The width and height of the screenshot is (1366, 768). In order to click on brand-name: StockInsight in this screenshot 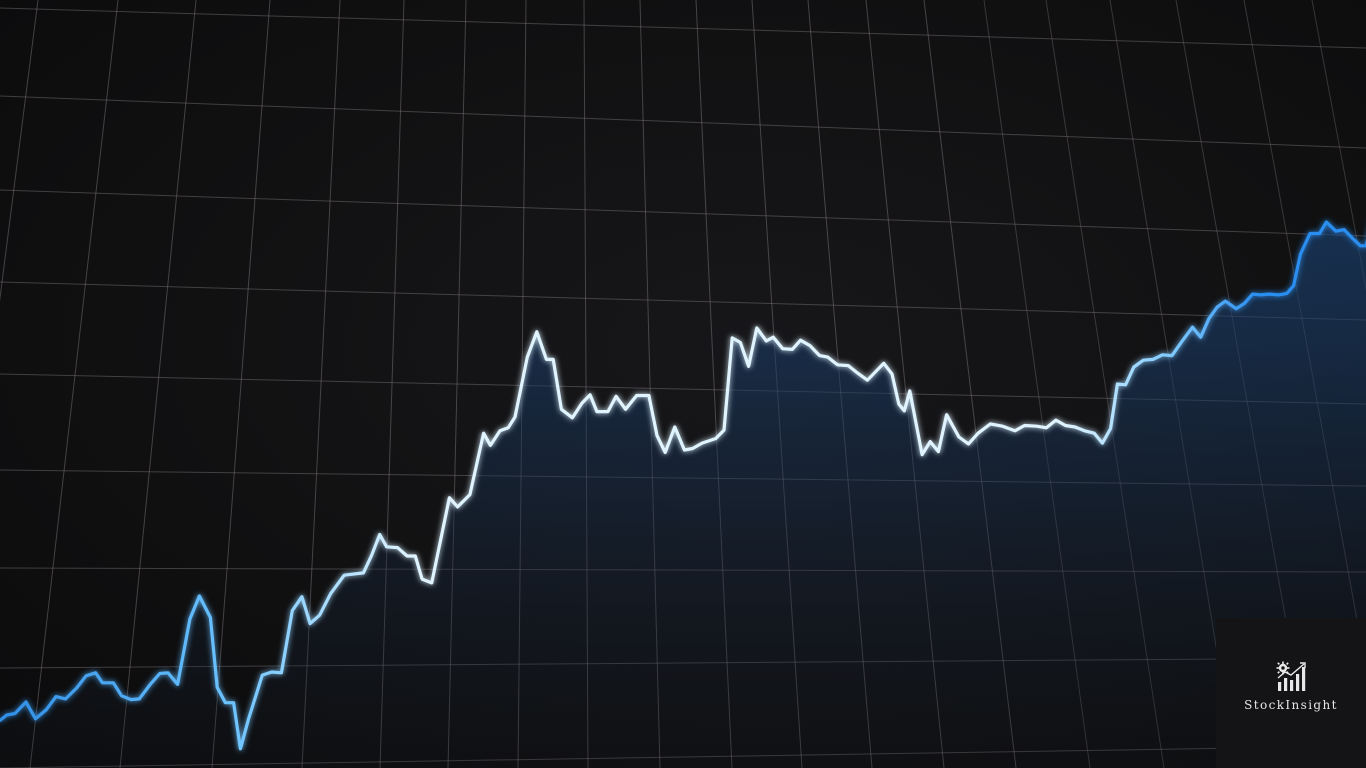, I will do `click(1291, 705)`.